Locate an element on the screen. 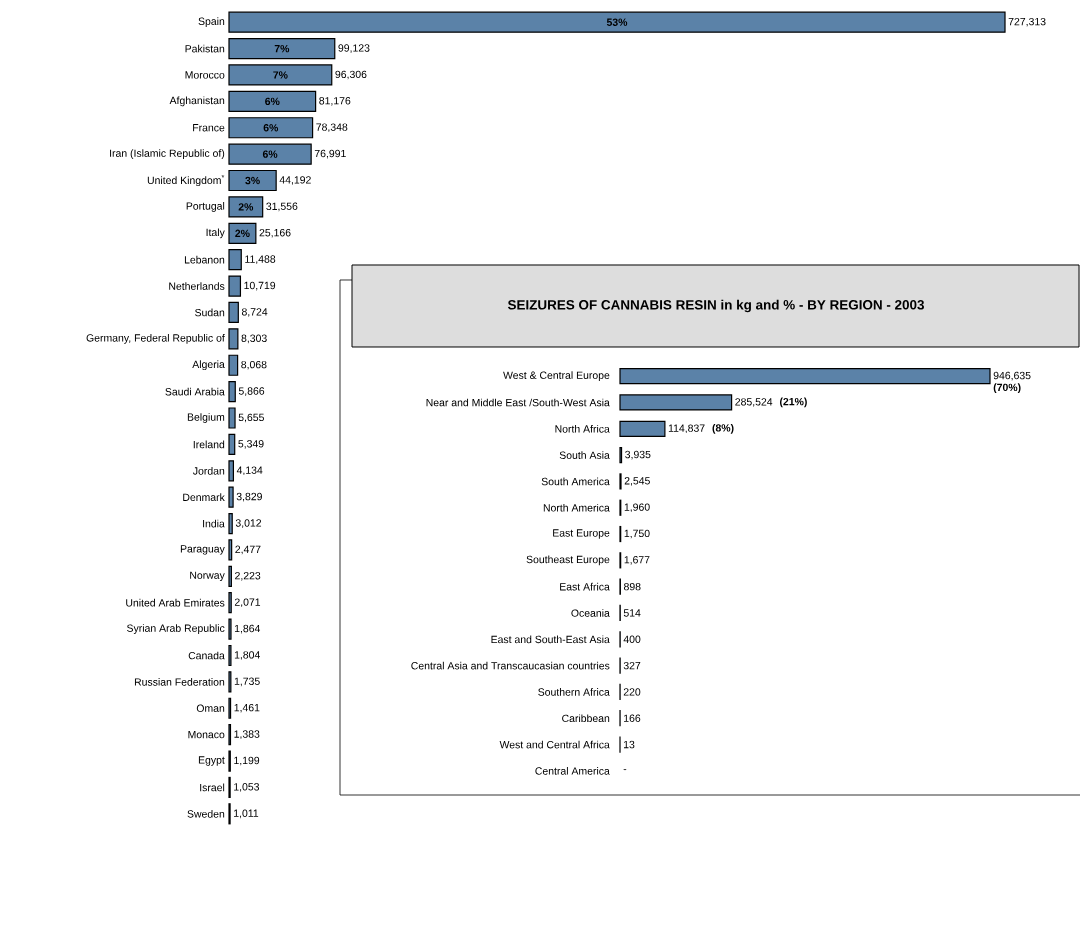 Image resolution: width=1080 pixels, height=933 pixels. data-label: 31,556 is located at coordinates (282, 207).